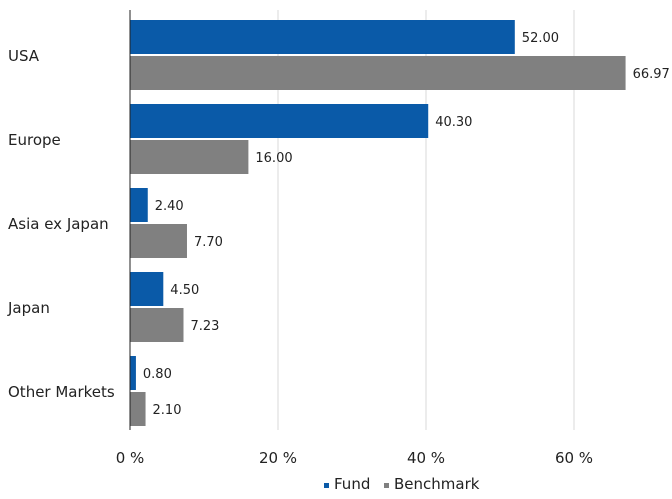 The image size is (672, 499). I want to click on value-label: 7.23, so click(205, 326).